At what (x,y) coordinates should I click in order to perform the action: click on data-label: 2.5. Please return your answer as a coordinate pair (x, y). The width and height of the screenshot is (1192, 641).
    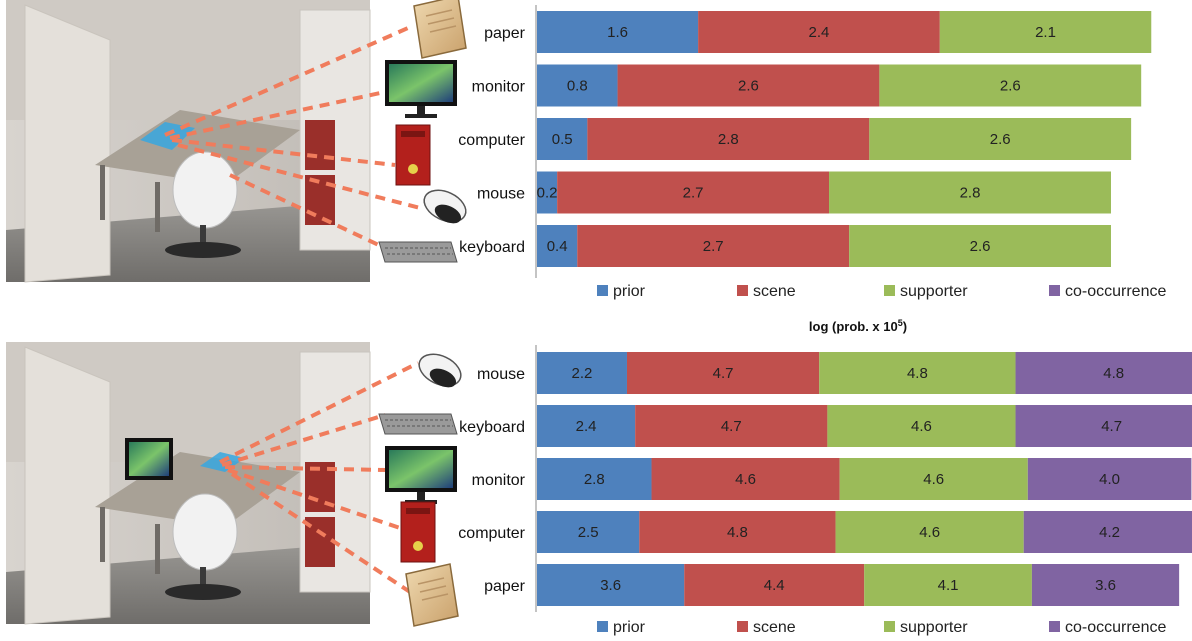
    Looking at the image, I should click on (588, 532).